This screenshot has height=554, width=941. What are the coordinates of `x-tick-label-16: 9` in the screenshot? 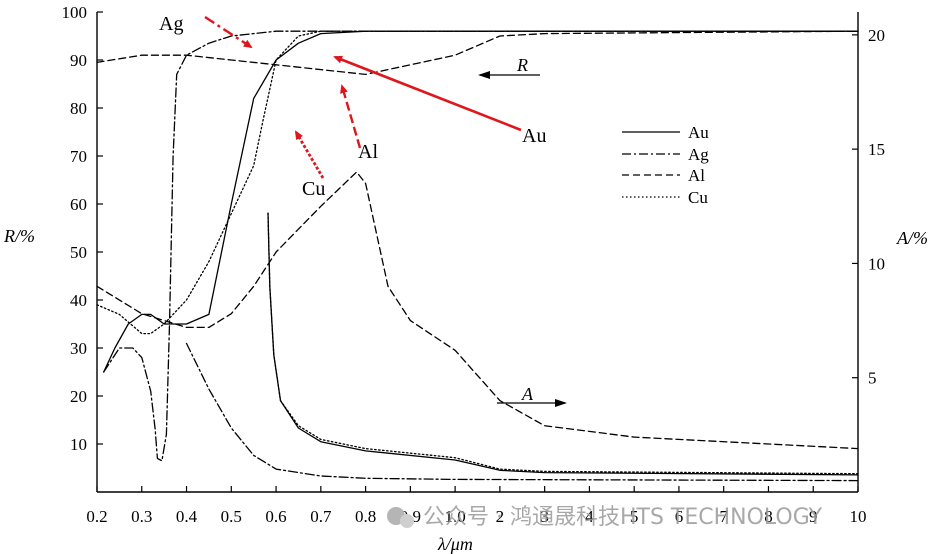 It's located at (813, 516).